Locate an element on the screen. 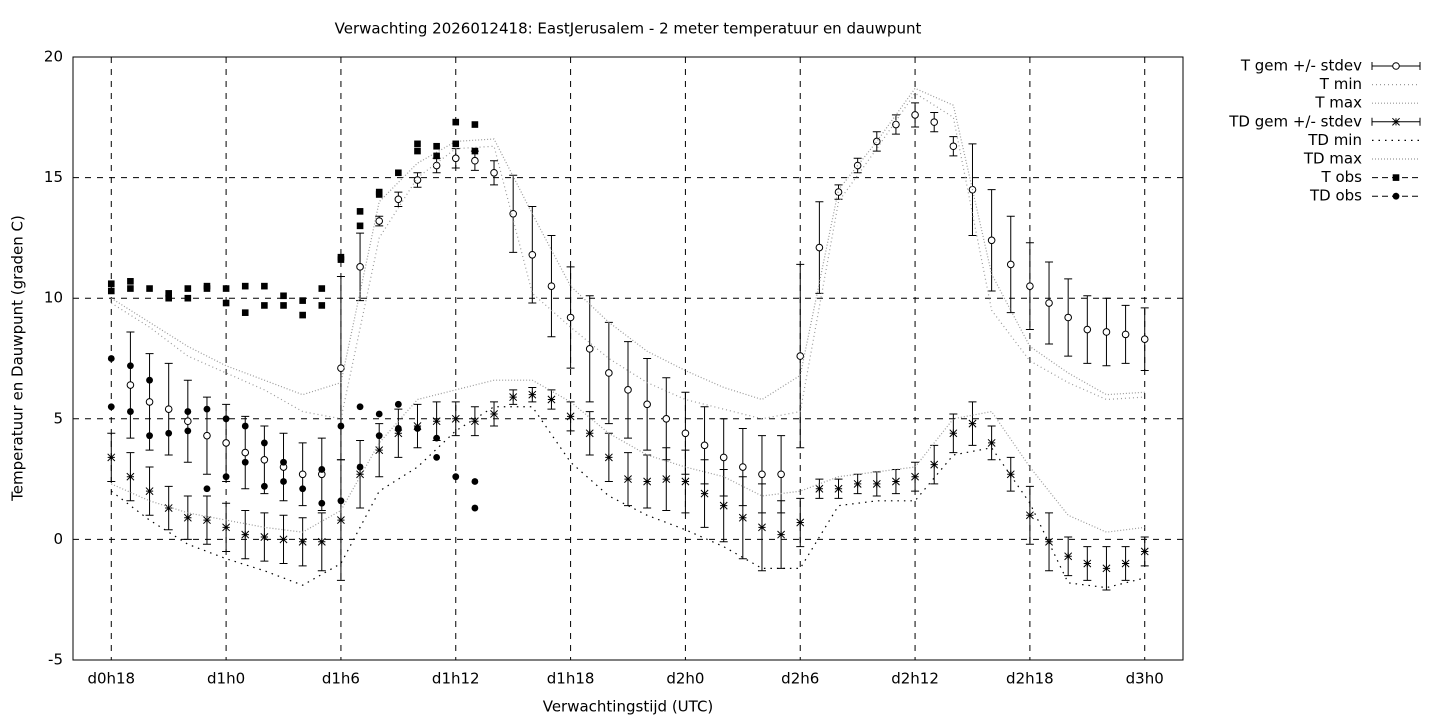  legend-item: TD obs is located at coordinates (1364, 196).